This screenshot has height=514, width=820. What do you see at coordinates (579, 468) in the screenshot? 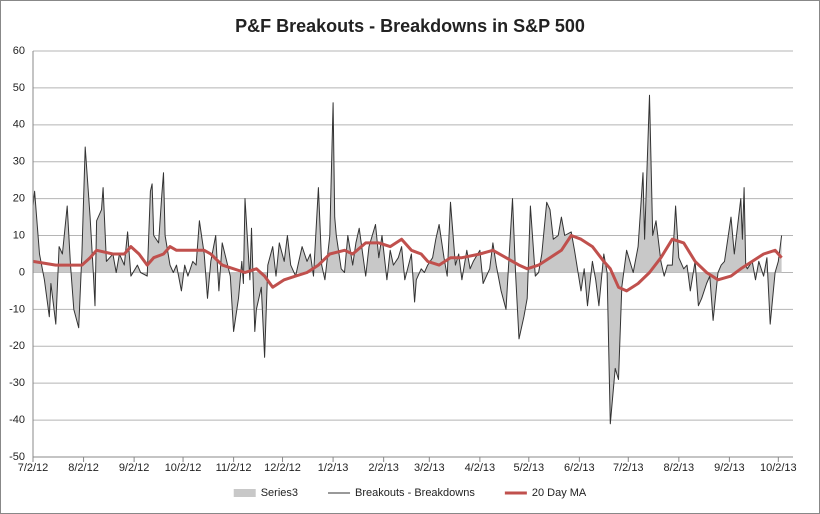
I see `x-tick-label: 6/2/13` at bounding box center [579, 468].